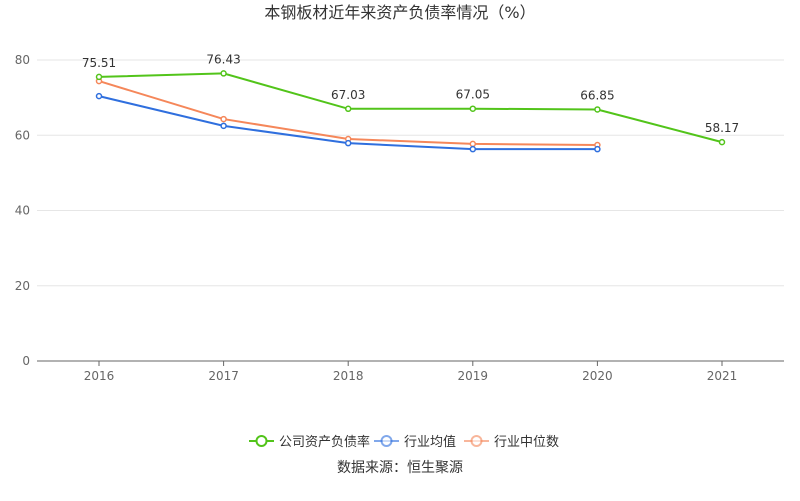 This screenshot has height=501, width=800. What do you see at coordinates (26, 361) in the screenshot?
I see `y-tick-label: 0` at bounding box center [26, 361].